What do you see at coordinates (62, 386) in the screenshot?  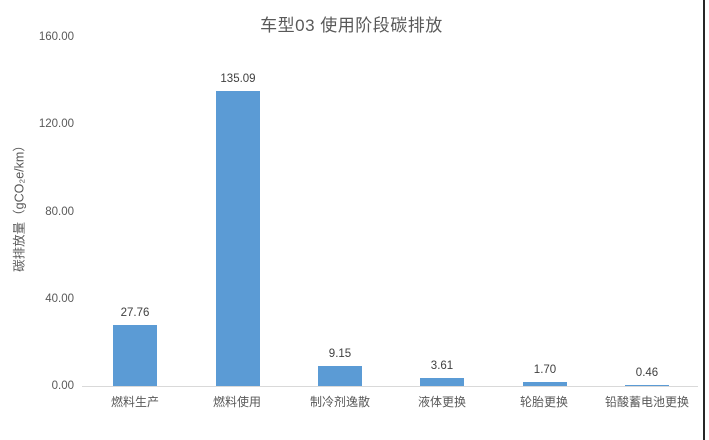 I see `y-tick-label: 0.00` at bounding box center [62, 386].